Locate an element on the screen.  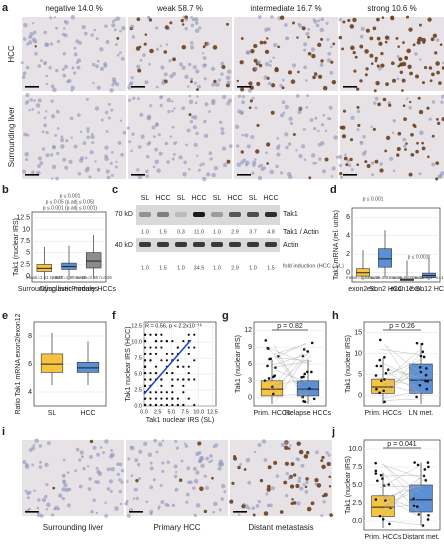
box is located at coordinates (52, 363).